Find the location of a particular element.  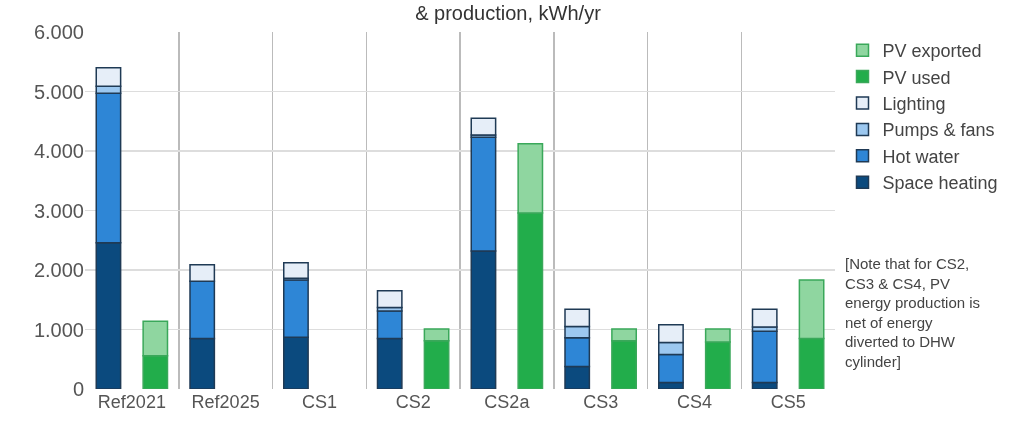

x-tick-label: CS1 is located at coordinates (319, 402).